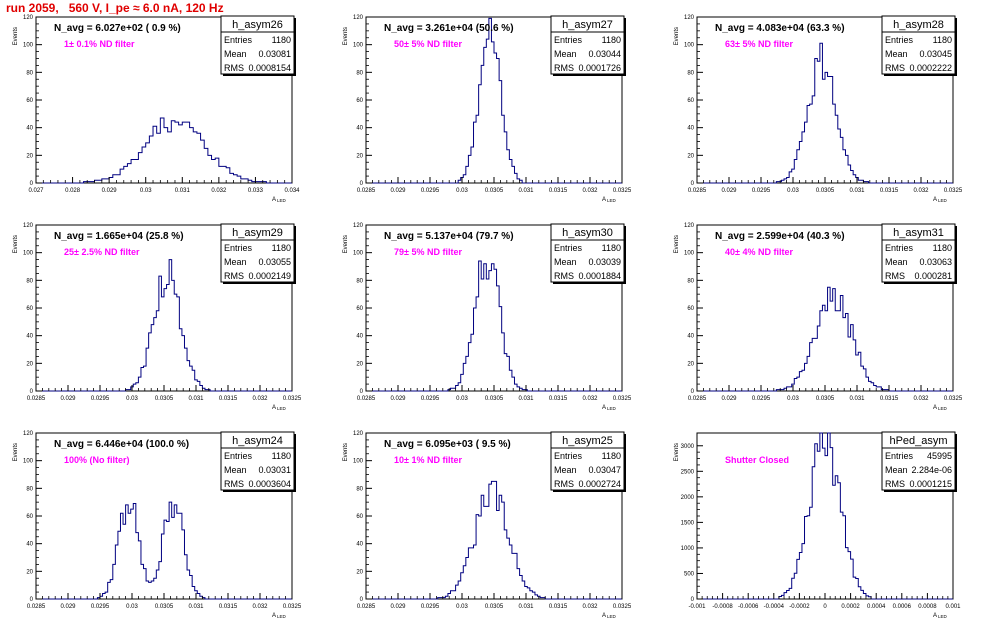  I want to click on stats-value: 0.000281, so click(933, 276).